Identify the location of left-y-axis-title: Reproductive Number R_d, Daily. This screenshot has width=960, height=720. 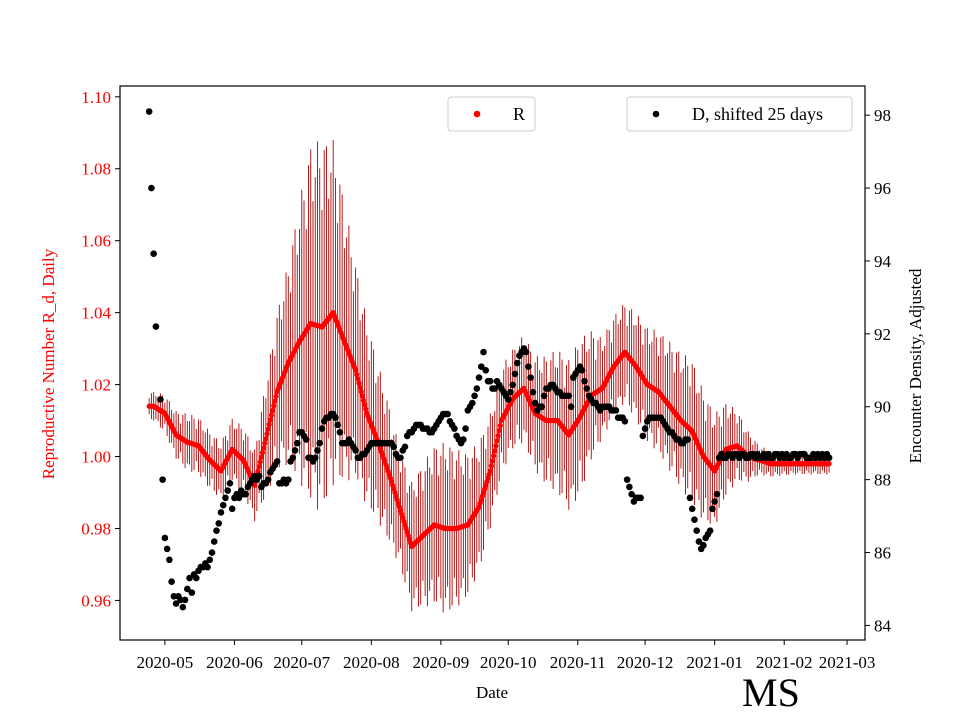
(48, 363).